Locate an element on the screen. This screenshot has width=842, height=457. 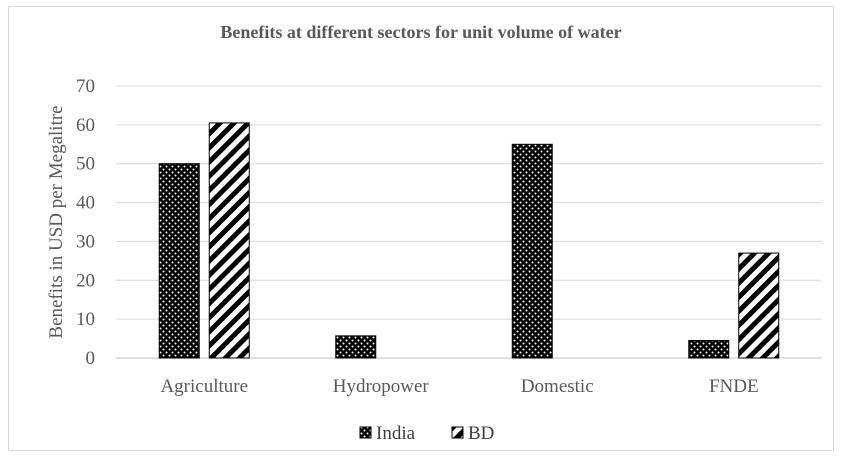
y-tick-label: 0 is located at coordinates (91, 358).